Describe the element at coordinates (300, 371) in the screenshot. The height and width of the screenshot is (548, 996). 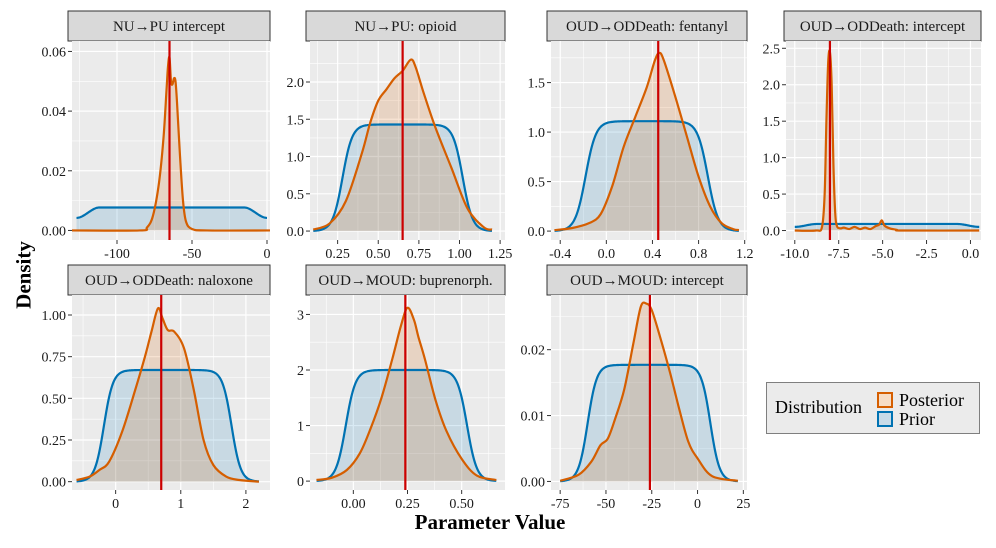
I see `panel-6-y-tick-label: 2` at that location.